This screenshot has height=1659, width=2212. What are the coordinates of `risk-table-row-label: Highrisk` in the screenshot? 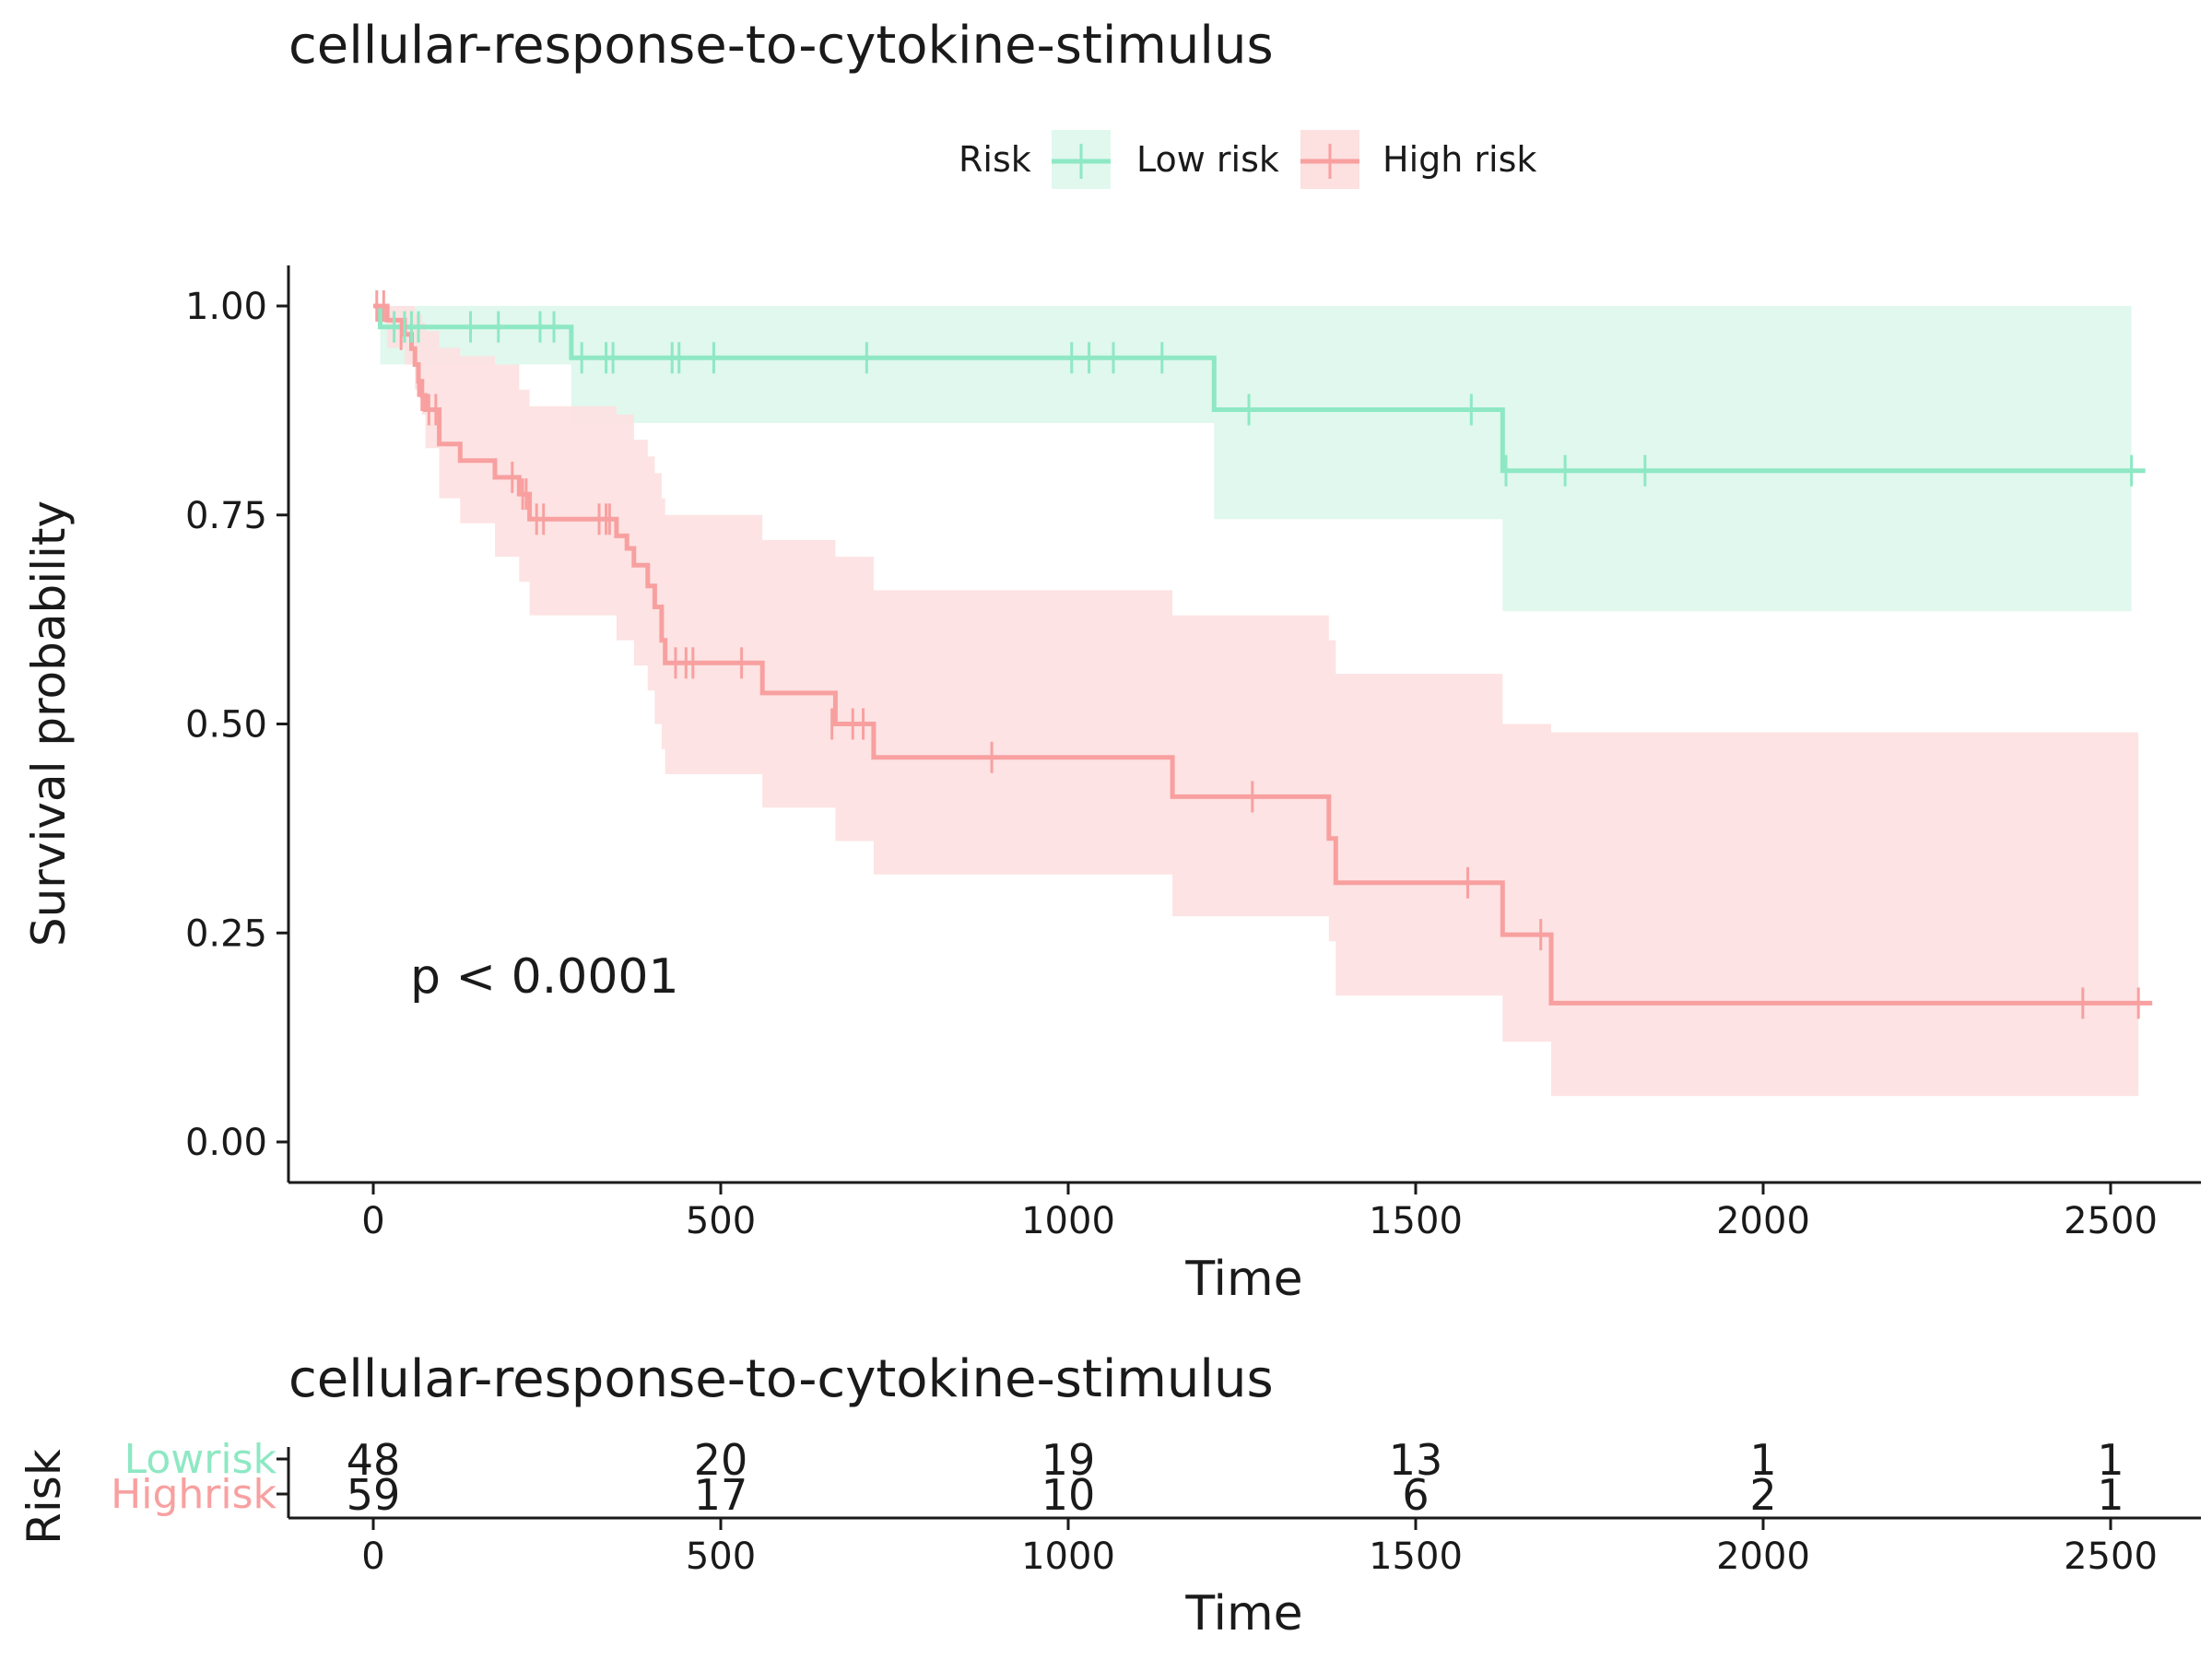 It's located at (193, 1494).